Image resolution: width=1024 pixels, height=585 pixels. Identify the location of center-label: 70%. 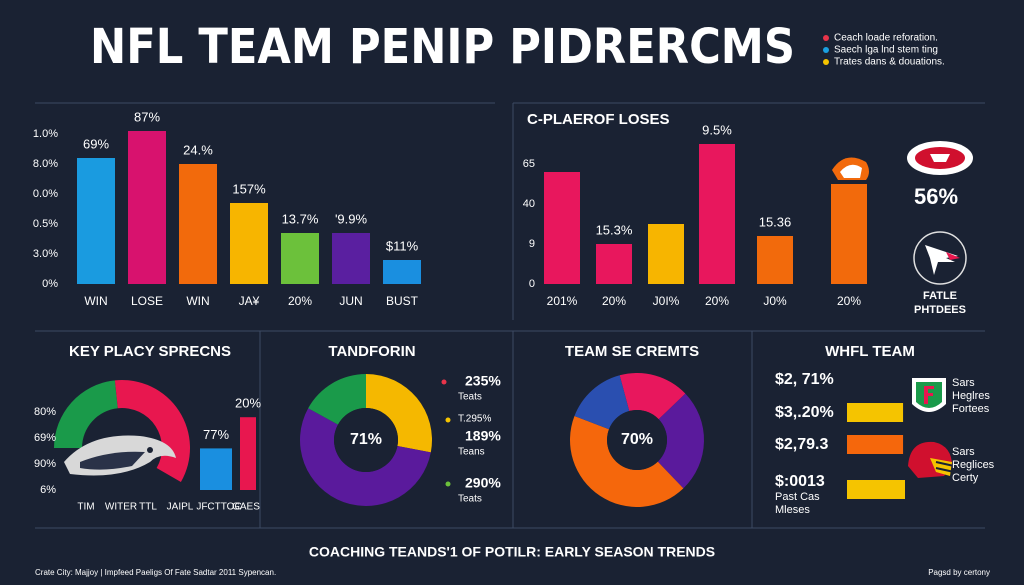
(637, 439).